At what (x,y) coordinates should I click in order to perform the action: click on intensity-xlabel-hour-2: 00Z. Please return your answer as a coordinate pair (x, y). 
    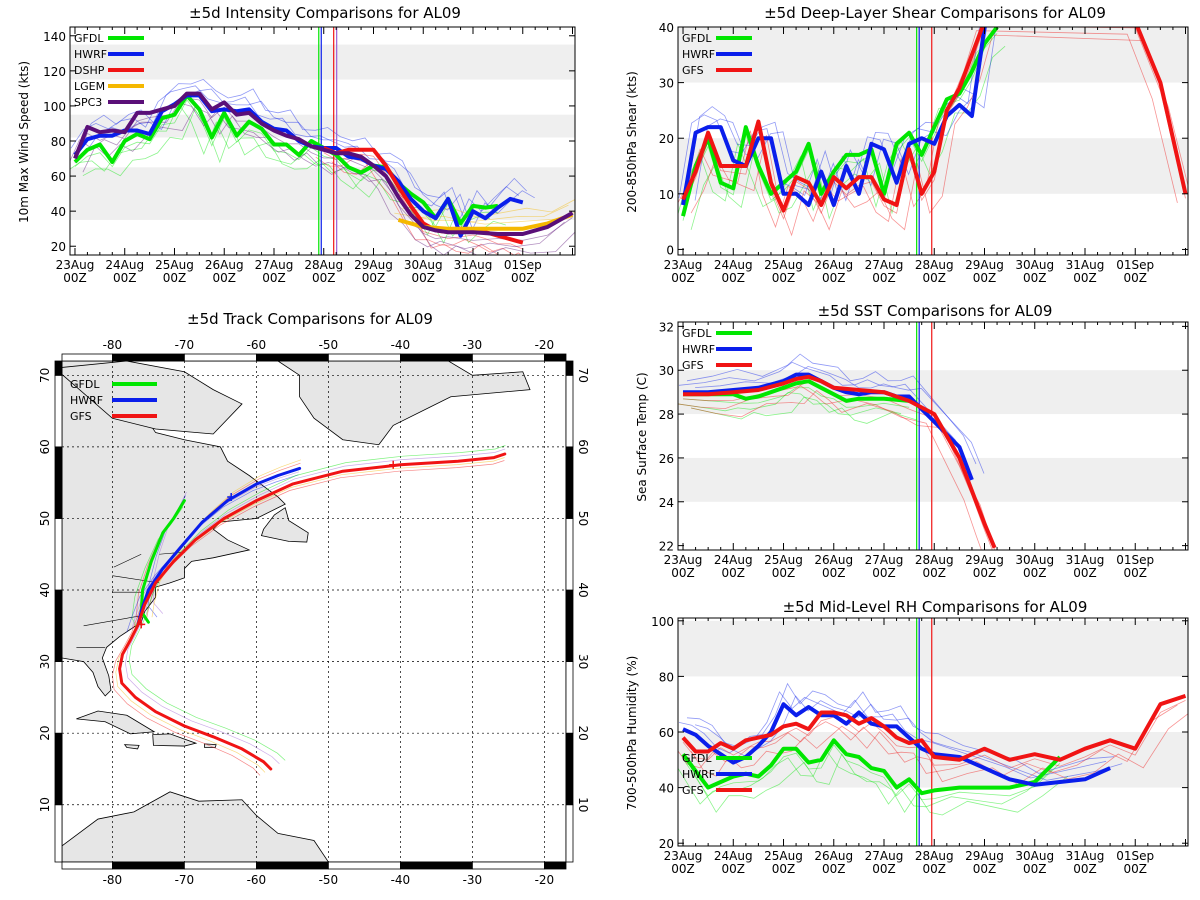
    Looking at the image, I should click on (175, 278).